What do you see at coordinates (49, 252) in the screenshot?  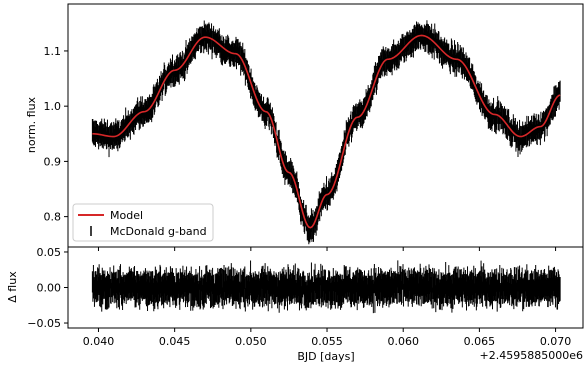 I see `residuals-y-tick-label: 0.05` at bounding box center [49, 252].